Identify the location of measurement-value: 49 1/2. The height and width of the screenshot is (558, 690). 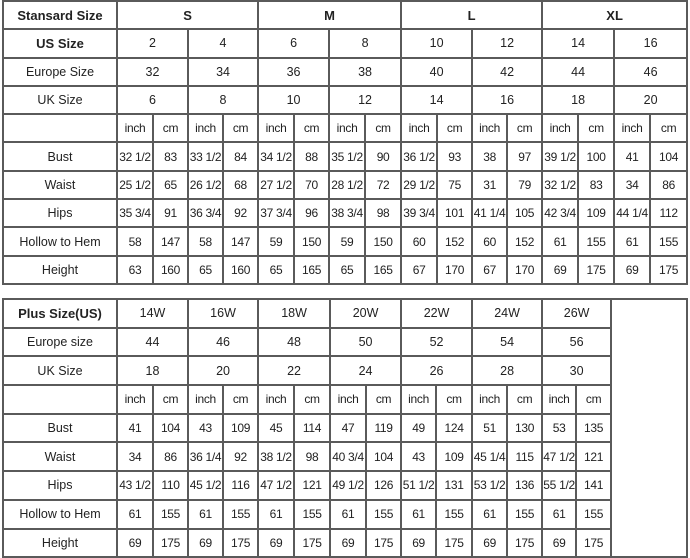
(348, 485).